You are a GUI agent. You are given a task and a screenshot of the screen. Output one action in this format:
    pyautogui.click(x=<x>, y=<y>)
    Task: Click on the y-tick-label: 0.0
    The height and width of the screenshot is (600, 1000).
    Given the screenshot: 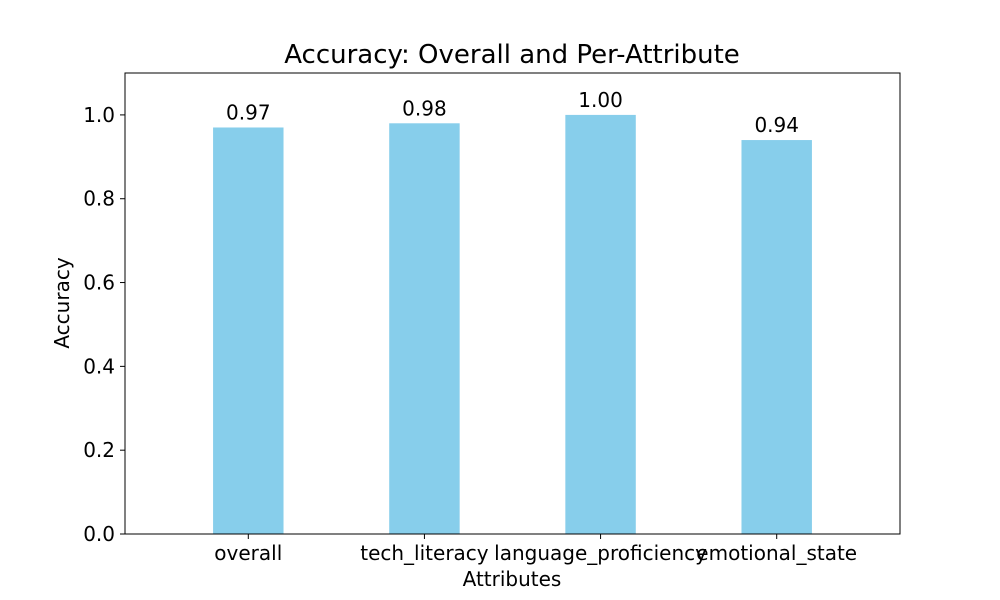 What is the action you would take?
    pyautogui.click(x=99, y=534)
    